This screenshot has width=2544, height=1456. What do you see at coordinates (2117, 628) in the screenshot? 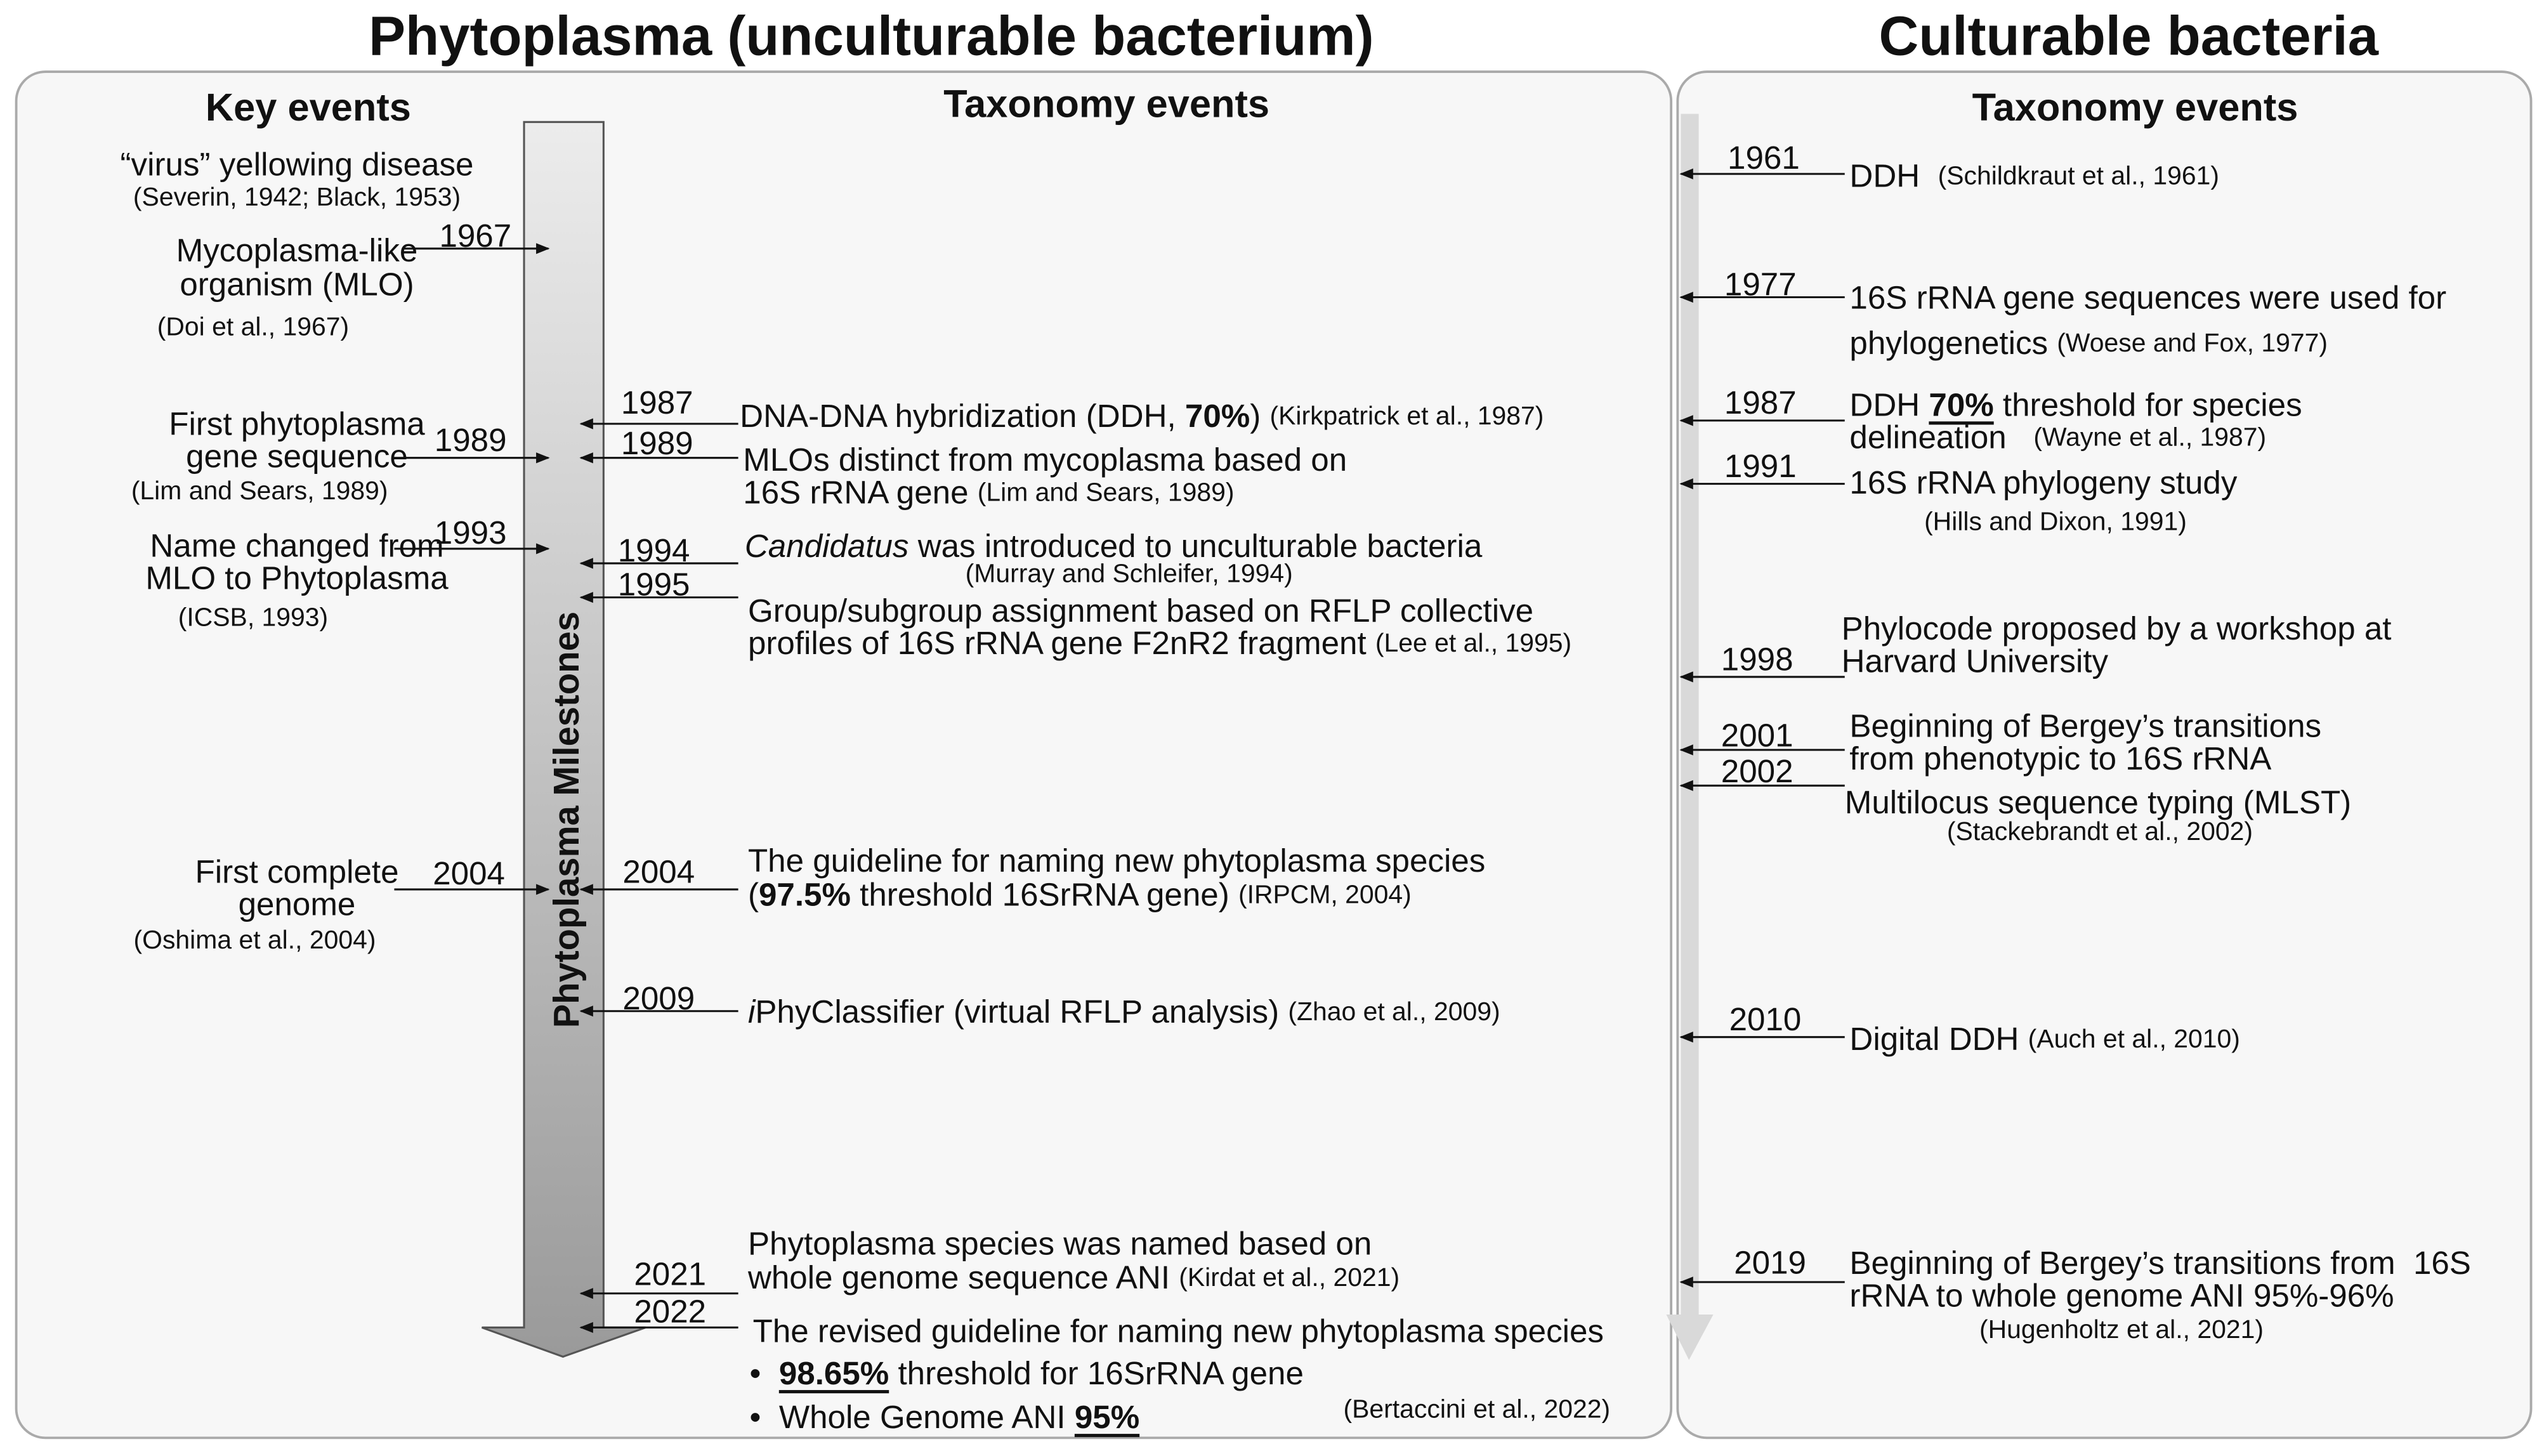
I see `event-text-segment: Phylocode proposed by a workshop at` at bounding box center [2117, 628].